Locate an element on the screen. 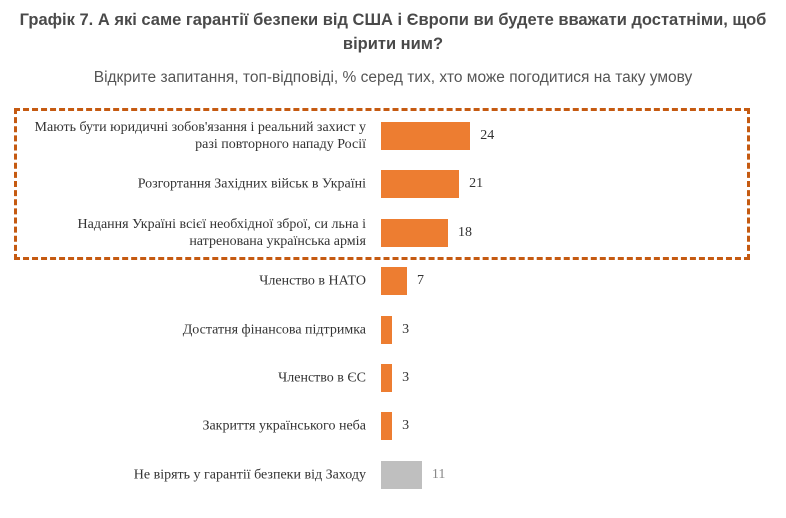 This screenshot has height=518, width=786. value-label: 18 is located at coordinates (464, 232).